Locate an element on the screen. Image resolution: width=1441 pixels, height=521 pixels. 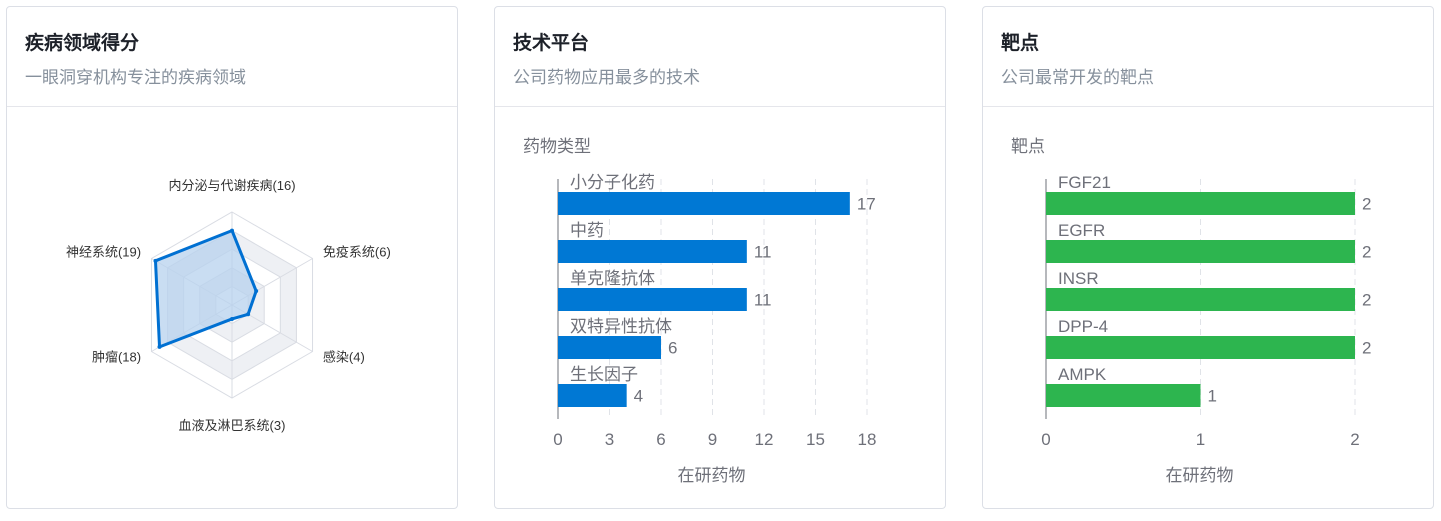
category-label: INSR is located at coordinates (1078, 278).